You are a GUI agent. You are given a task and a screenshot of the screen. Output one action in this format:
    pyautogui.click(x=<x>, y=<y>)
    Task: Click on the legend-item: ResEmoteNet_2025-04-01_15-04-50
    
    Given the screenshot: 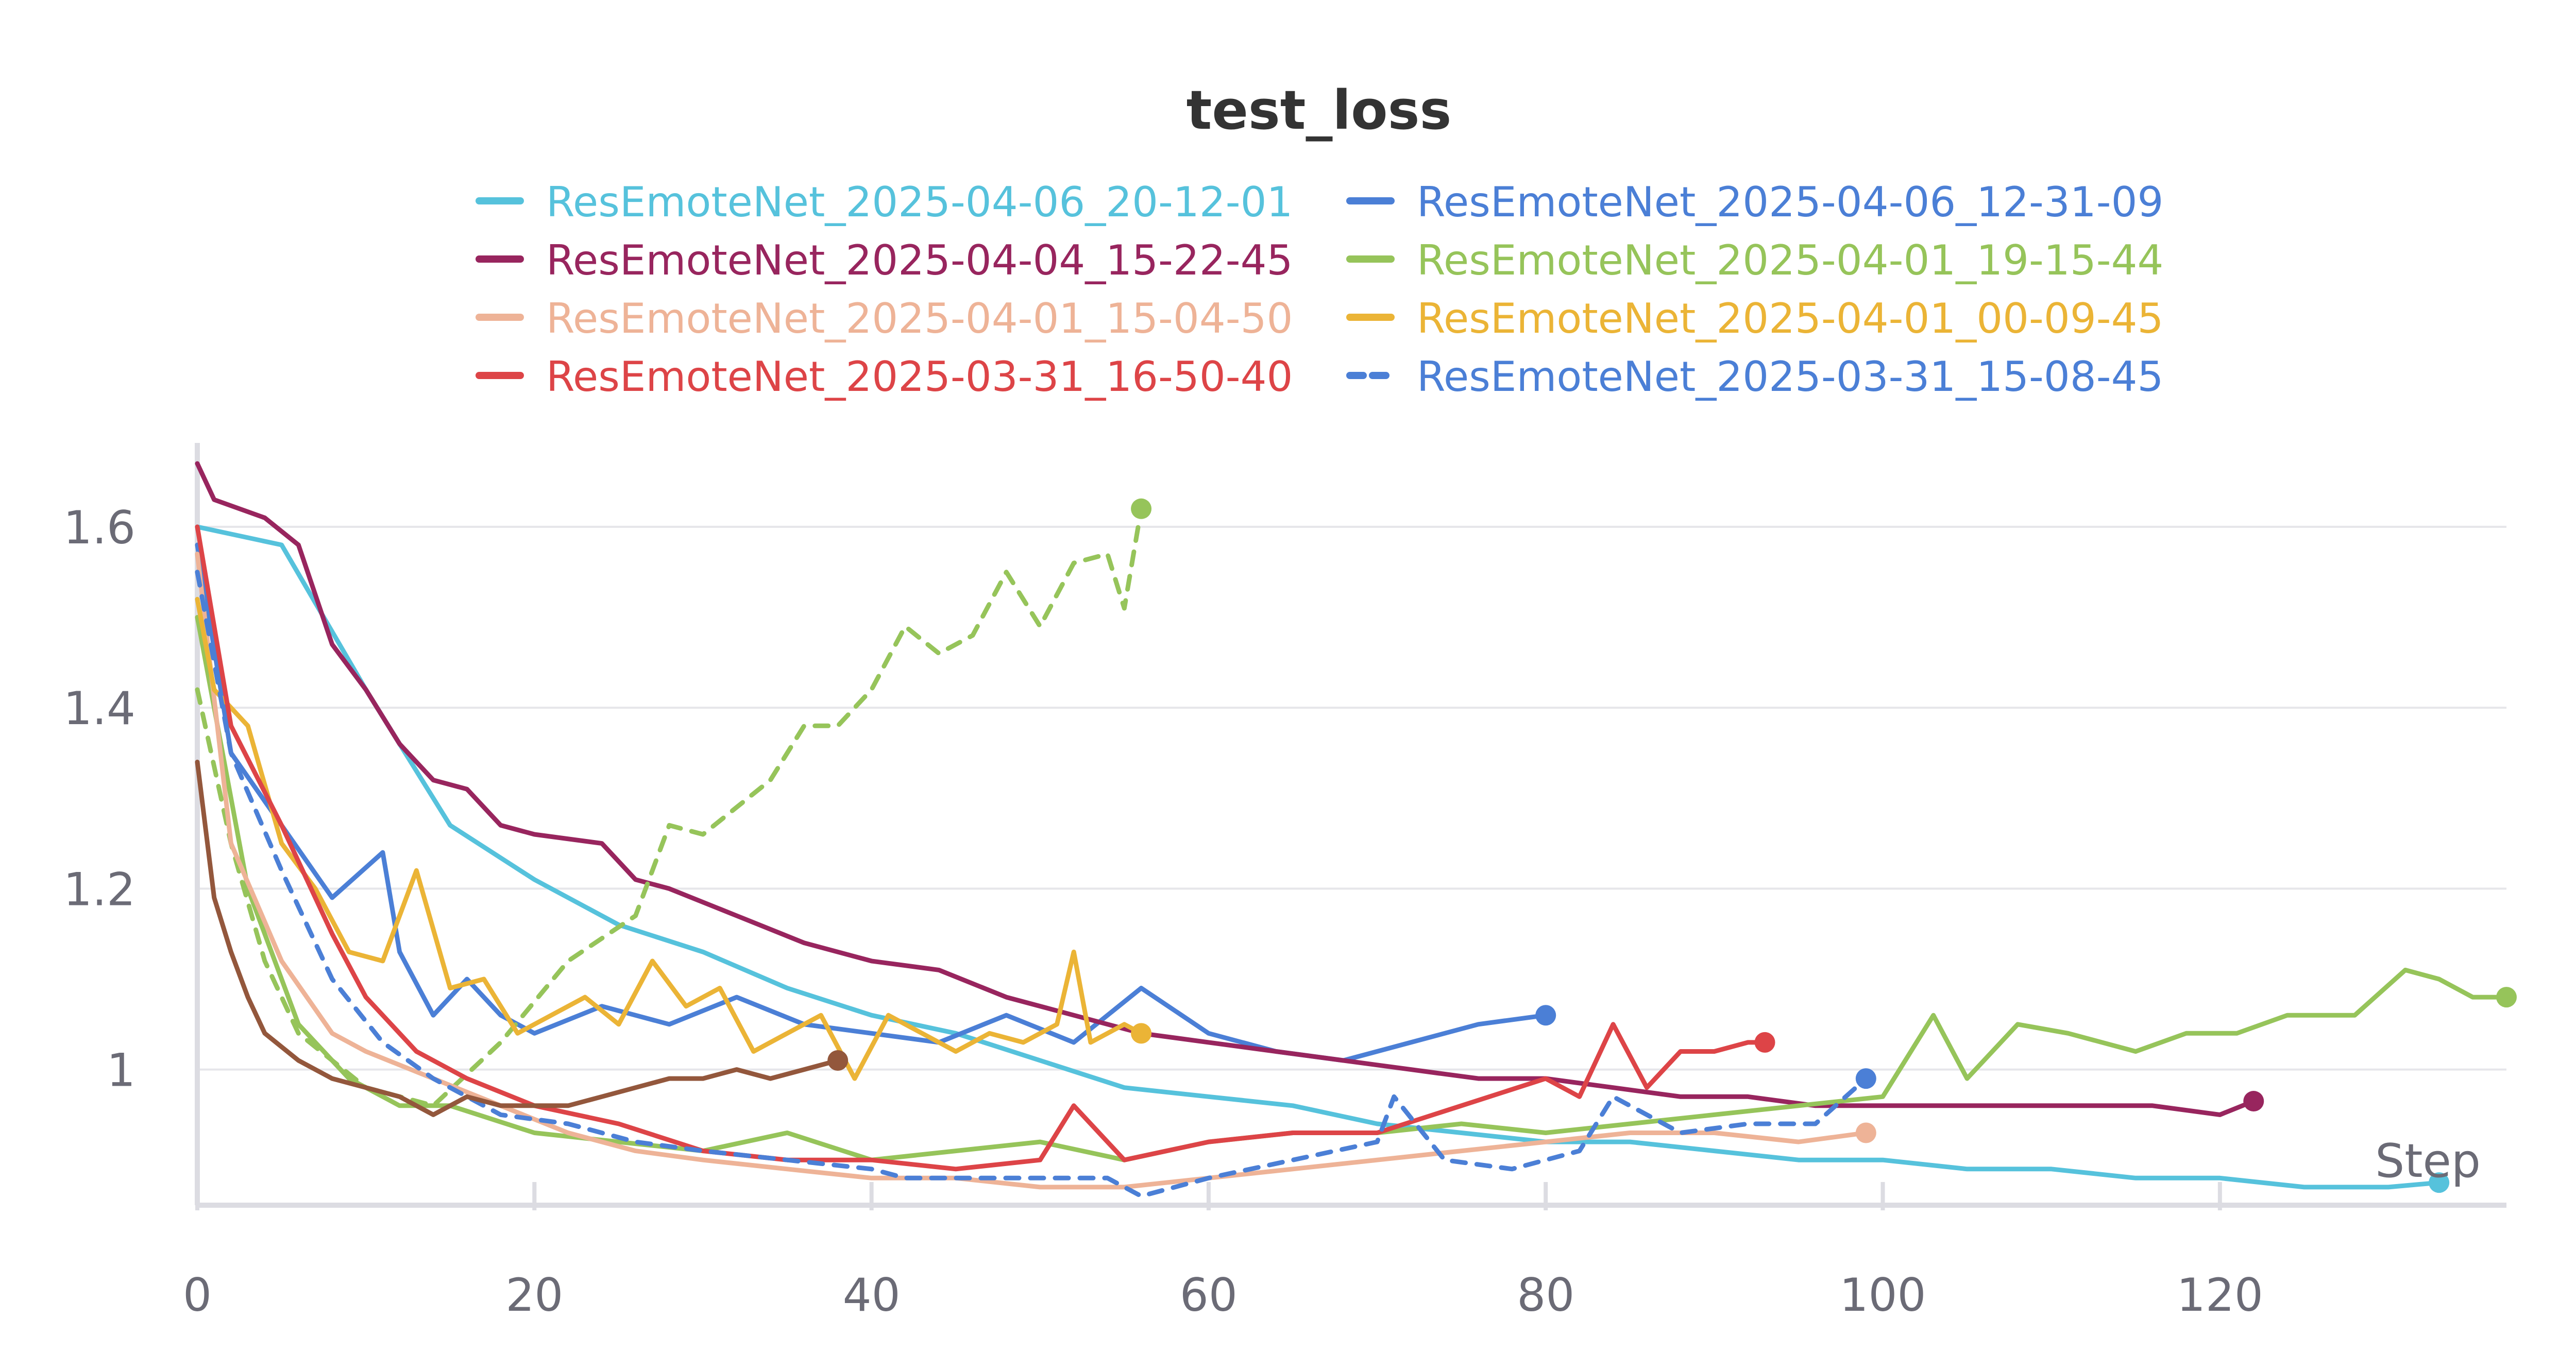 What is the action you would take?
    pyautogui.click(x=884, y=319)
    